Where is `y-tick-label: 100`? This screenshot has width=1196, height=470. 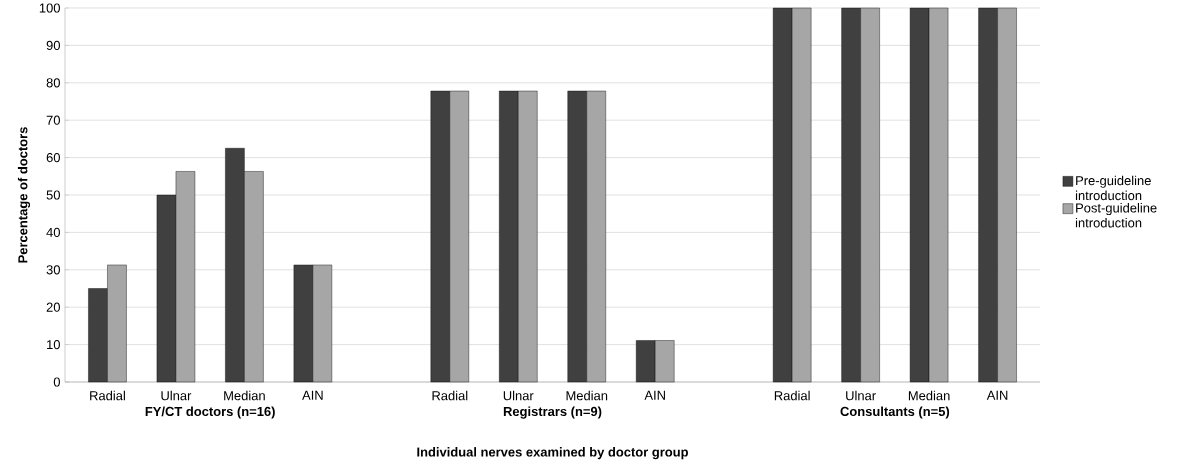
y-tick-label: 100 is located at coordinates (49, 8).